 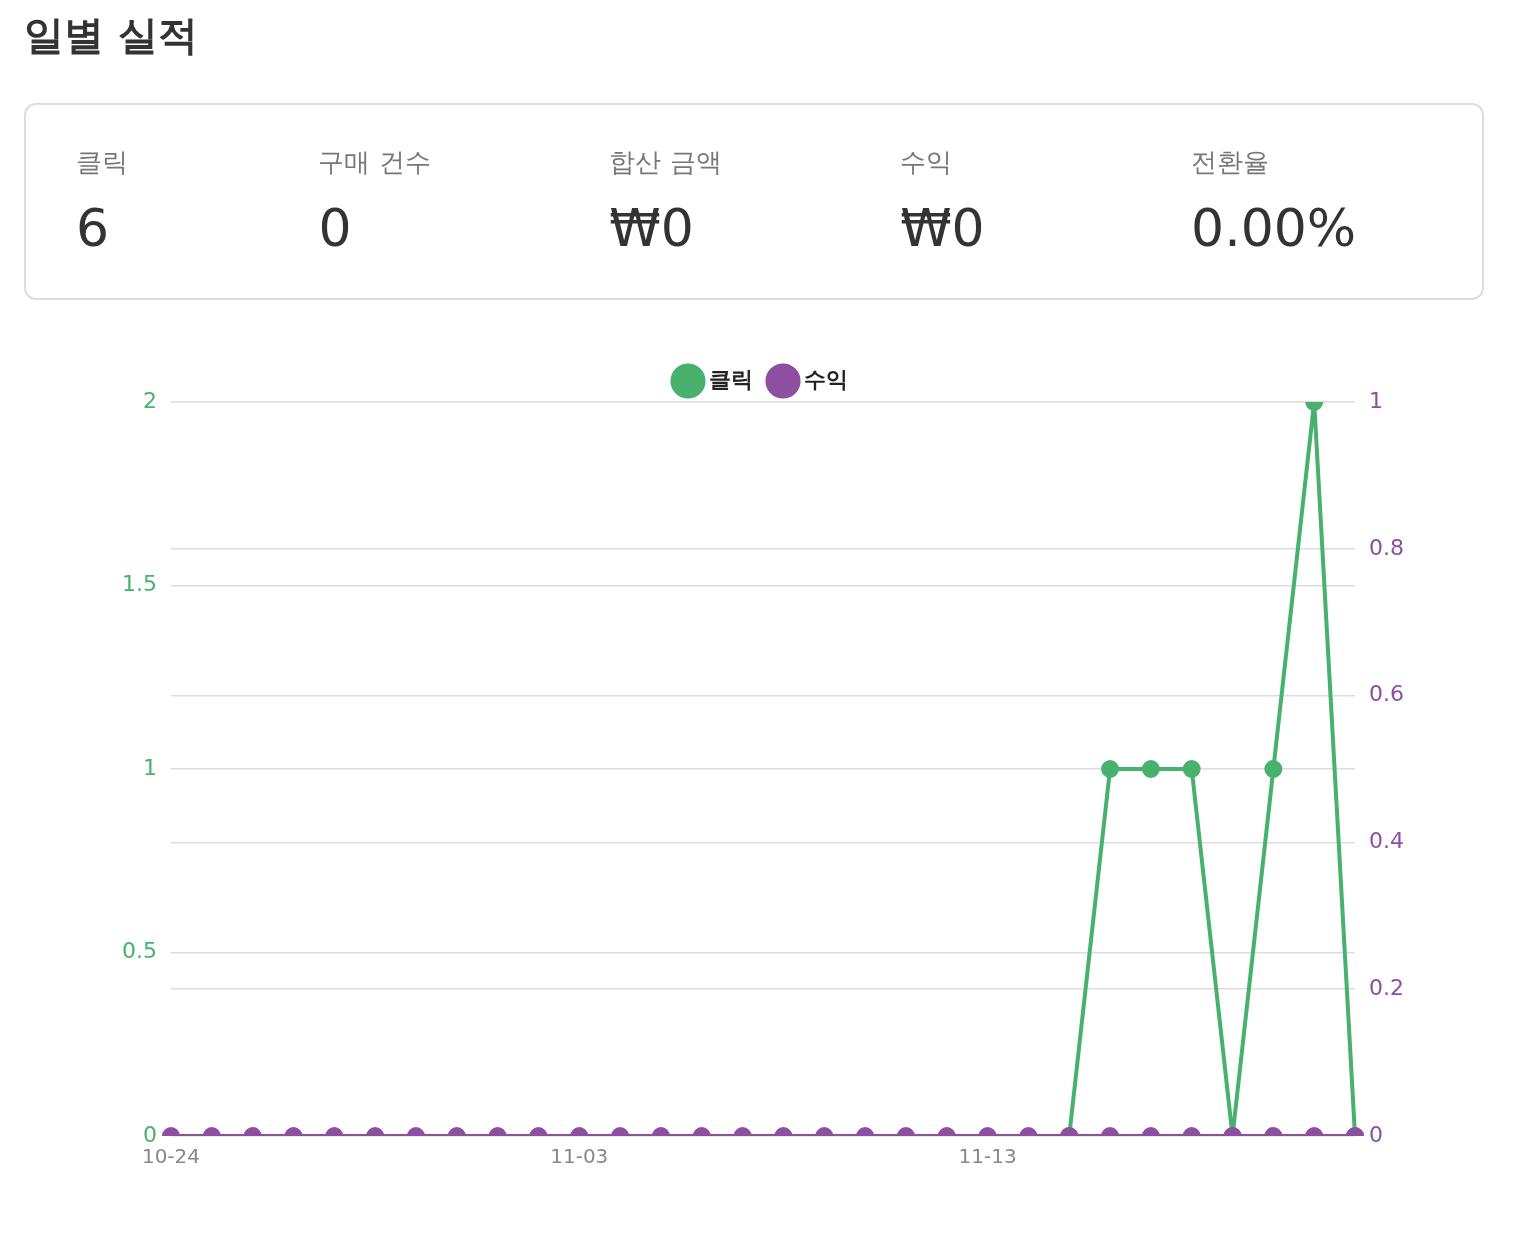 What do you see at coordinates (826, 379) in the screenshot?
I see `legend-label: 수익` at bounding box center [826, 379].